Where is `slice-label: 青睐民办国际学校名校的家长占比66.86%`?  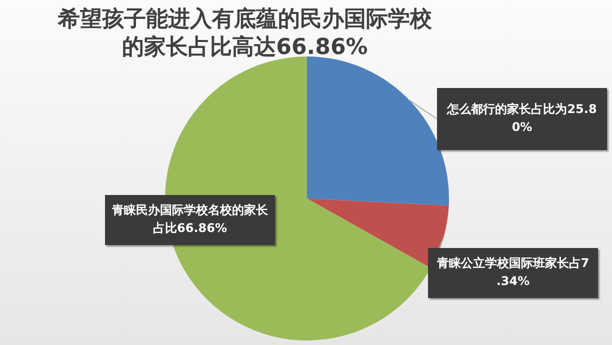
slice-label: 青睐民办国际学校名校的家长占比66.86% is located at coordinates (190, 219).